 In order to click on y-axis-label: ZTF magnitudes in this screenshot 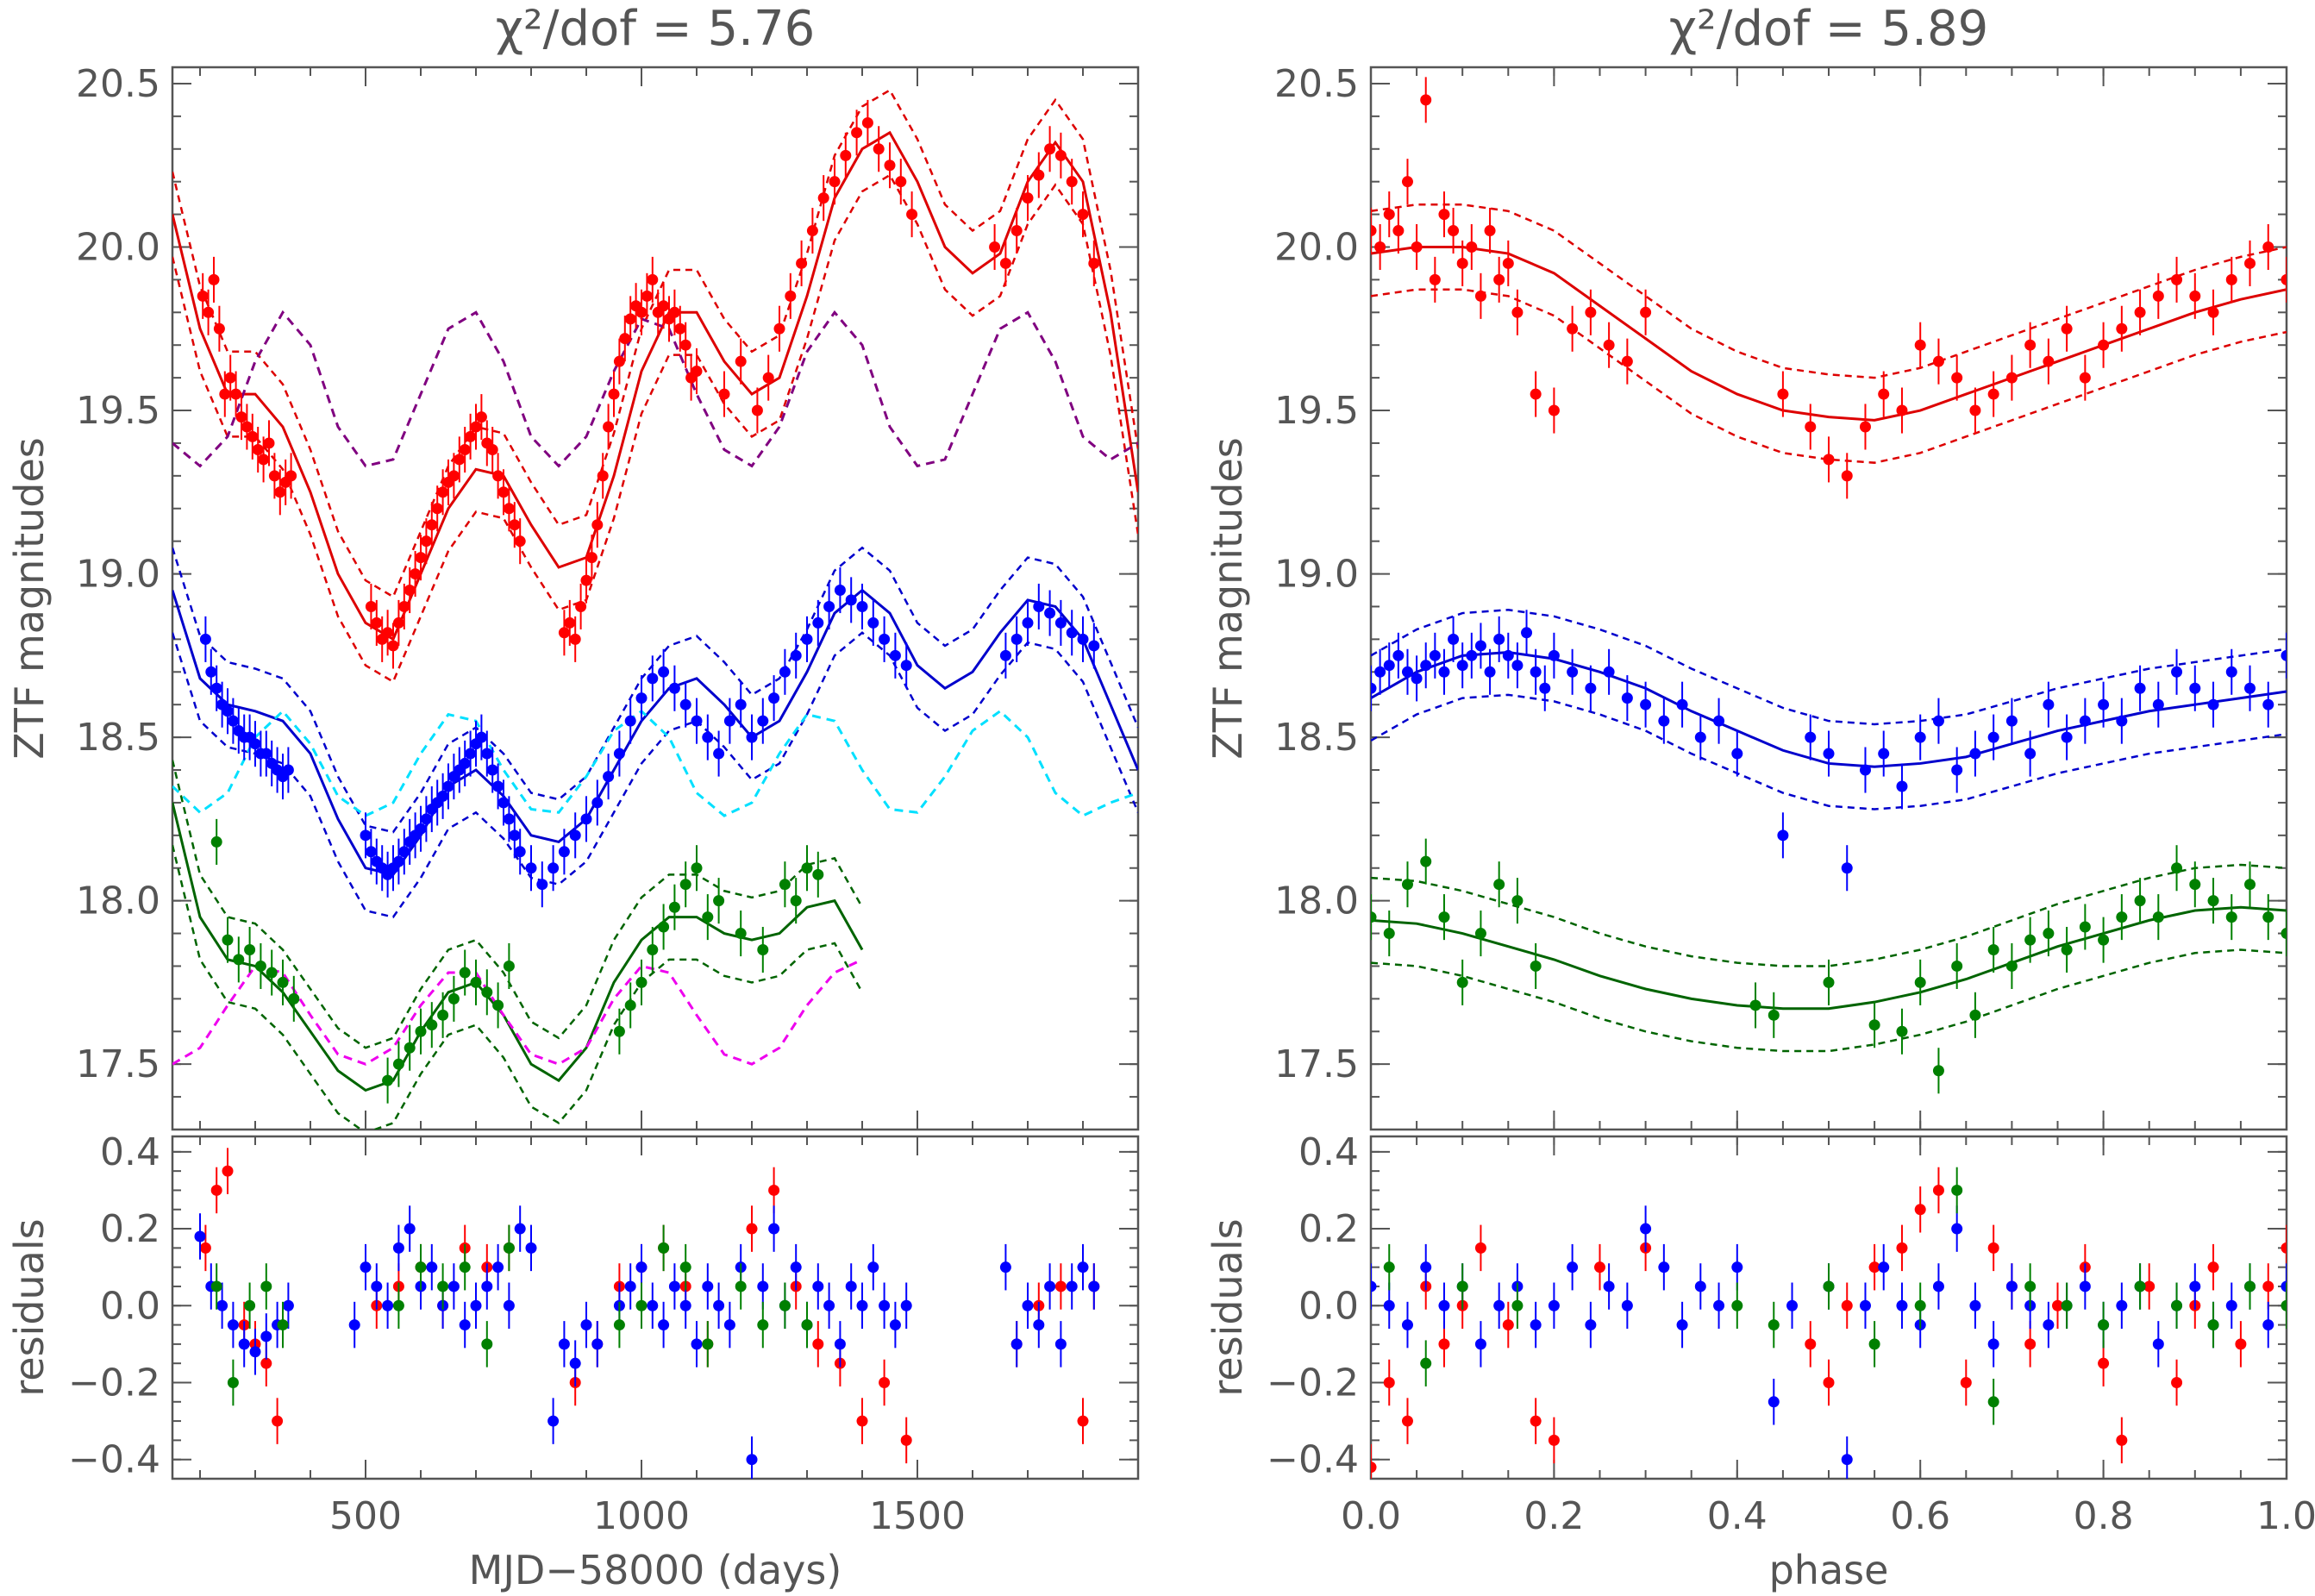, I will do `click(1227, 598)`.